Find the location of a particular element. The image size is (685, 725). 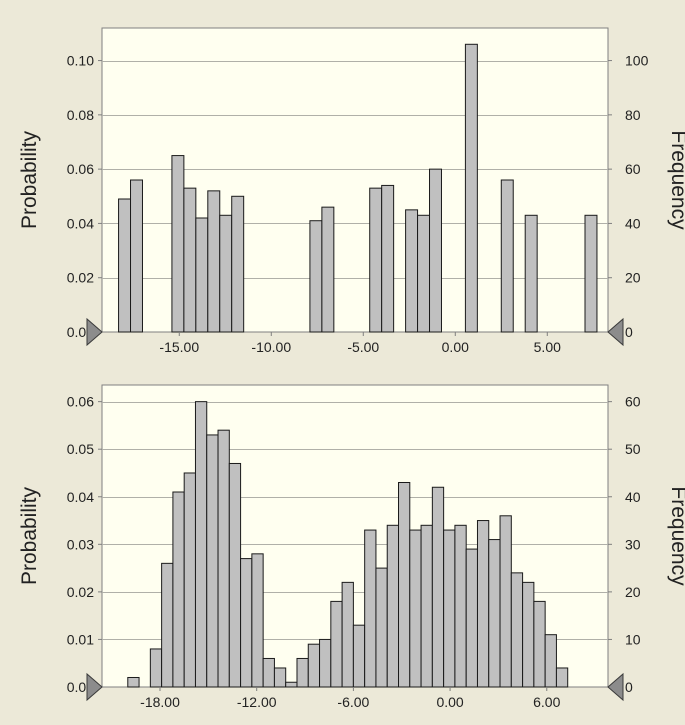

chart1-y2-tick-label: 20 is located at coordinates (633, 278).